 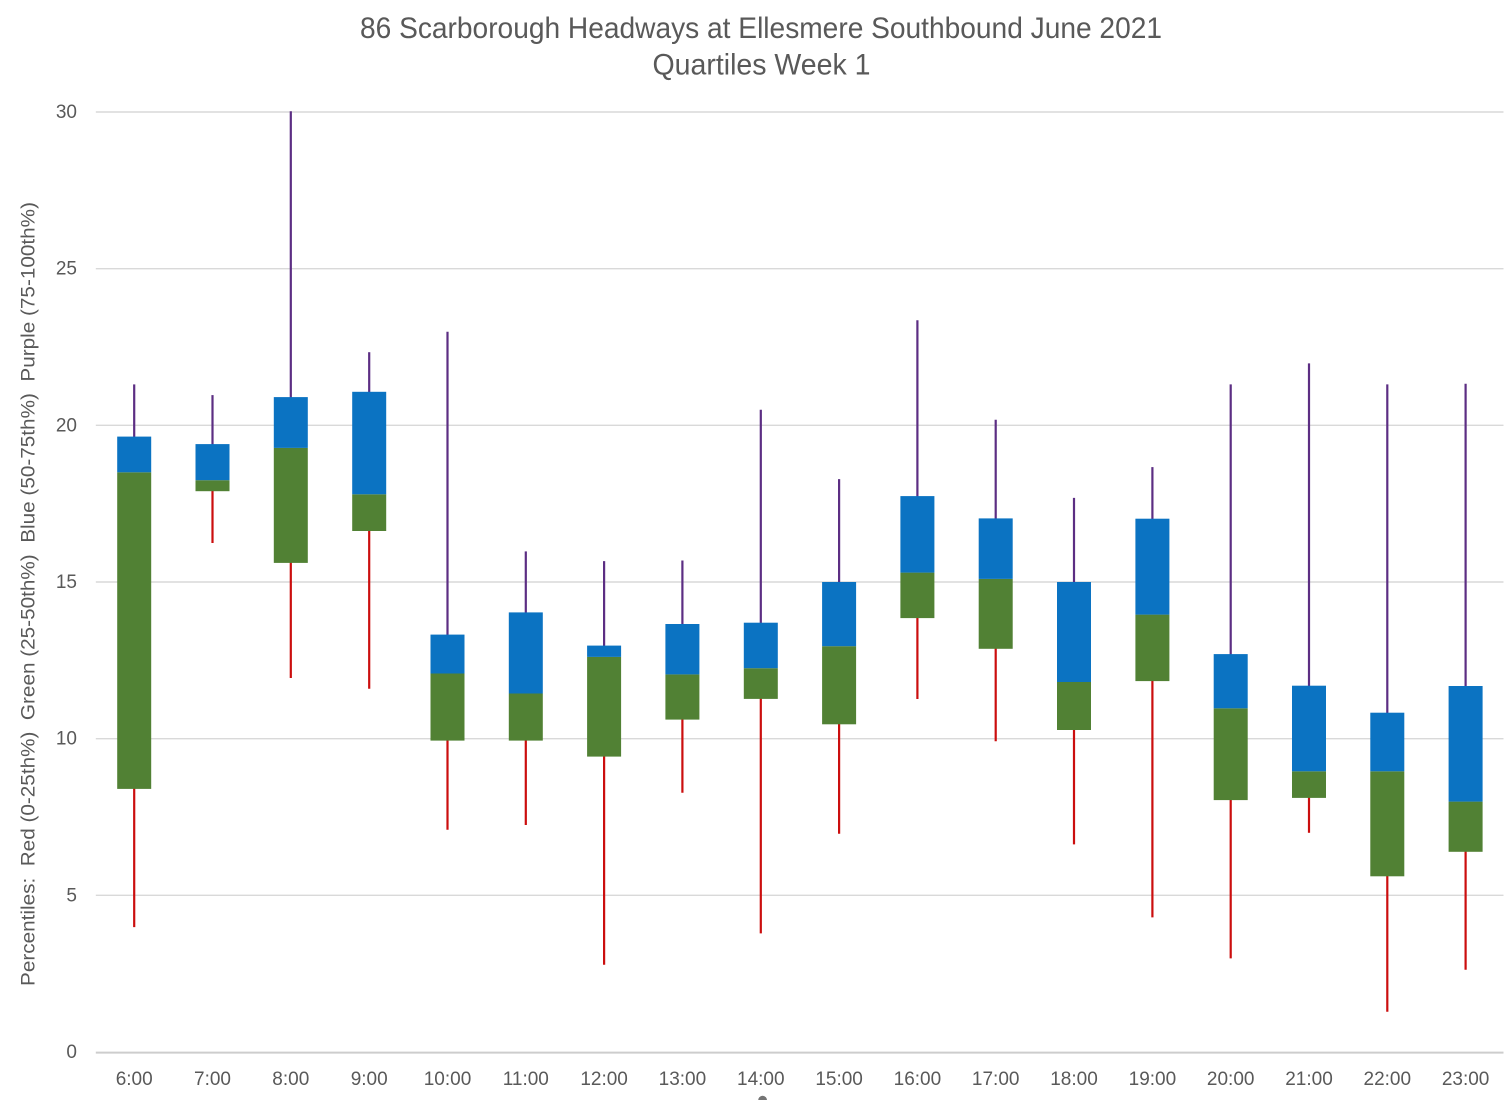 I want to click on svg-text: 17:00, so click(x=996, y=1079).